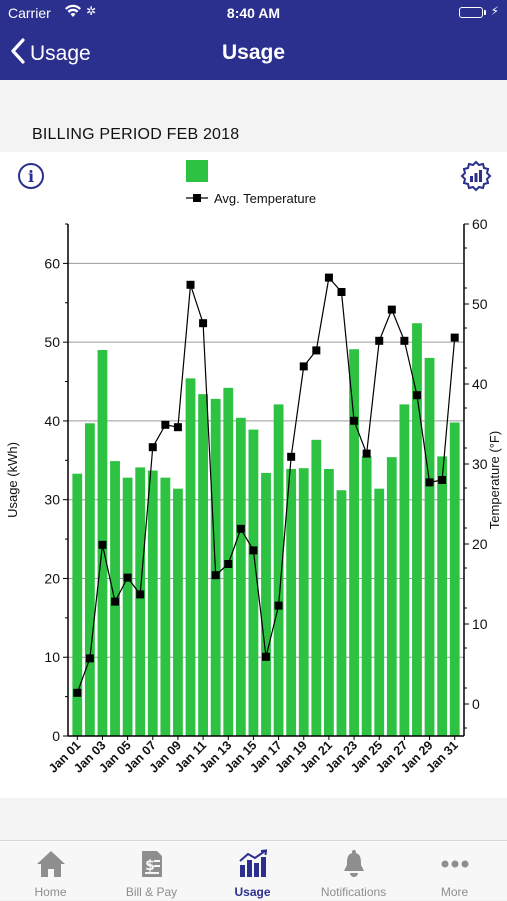 The width and height of the screenshot is (507, 901). I want to click on chevron-left-icon, so click(18, 54).